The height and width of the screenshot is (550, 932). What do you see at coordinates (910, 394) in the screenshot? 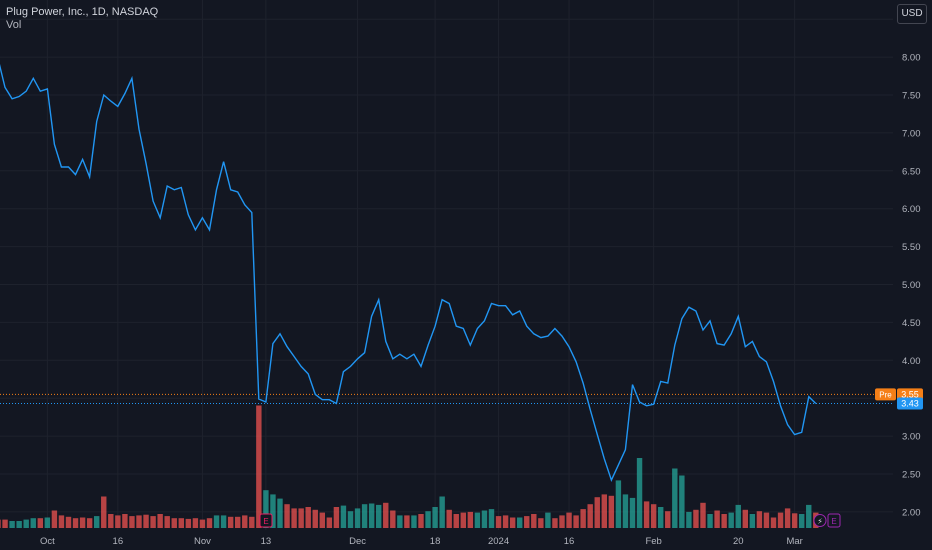
I see `pre-market-price-bg` at bounding box center [910, 394].